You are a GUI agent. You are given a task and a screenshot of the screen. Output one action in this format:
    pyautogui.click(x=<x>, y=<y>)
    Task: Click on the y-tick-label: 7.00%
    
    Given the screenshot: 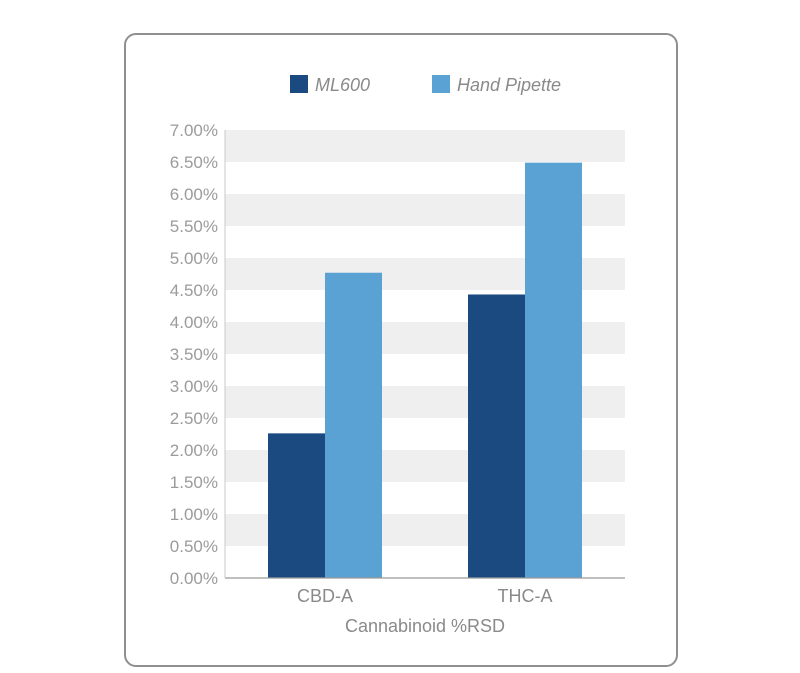 What is the action you would take?
    pyautogui.click(x=194, y=130)
    